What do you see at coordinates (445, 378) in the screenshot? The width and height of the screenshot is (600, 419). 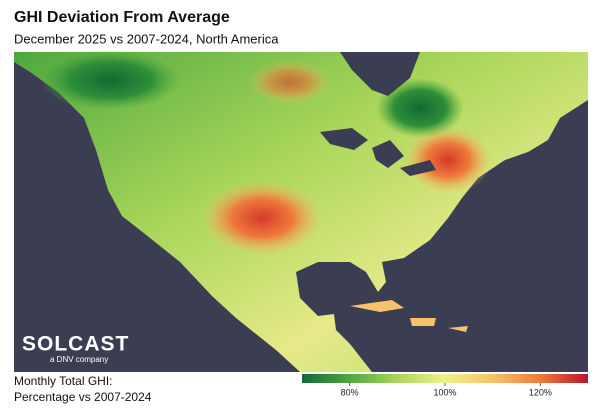 I see `colorbar` at bounding box center [445, 378].